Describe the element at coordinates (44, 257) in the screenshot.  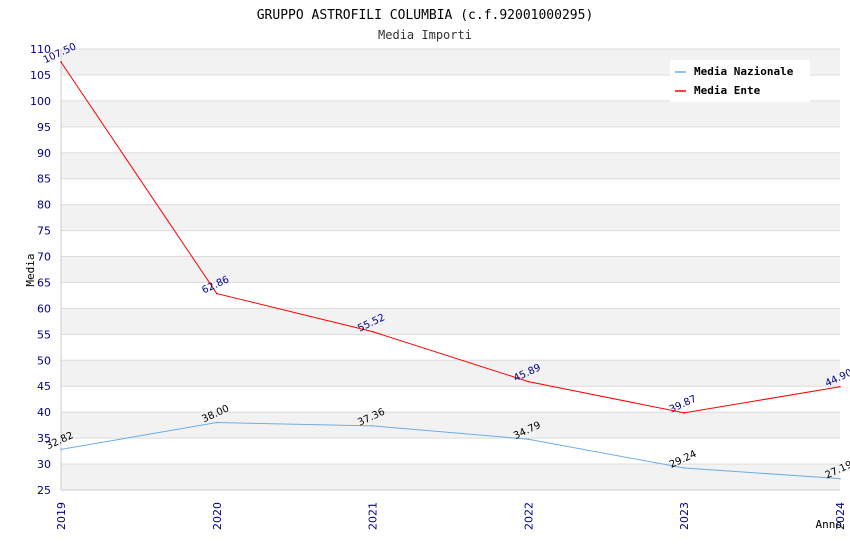
I see `y-tick-label: 70` at that location.